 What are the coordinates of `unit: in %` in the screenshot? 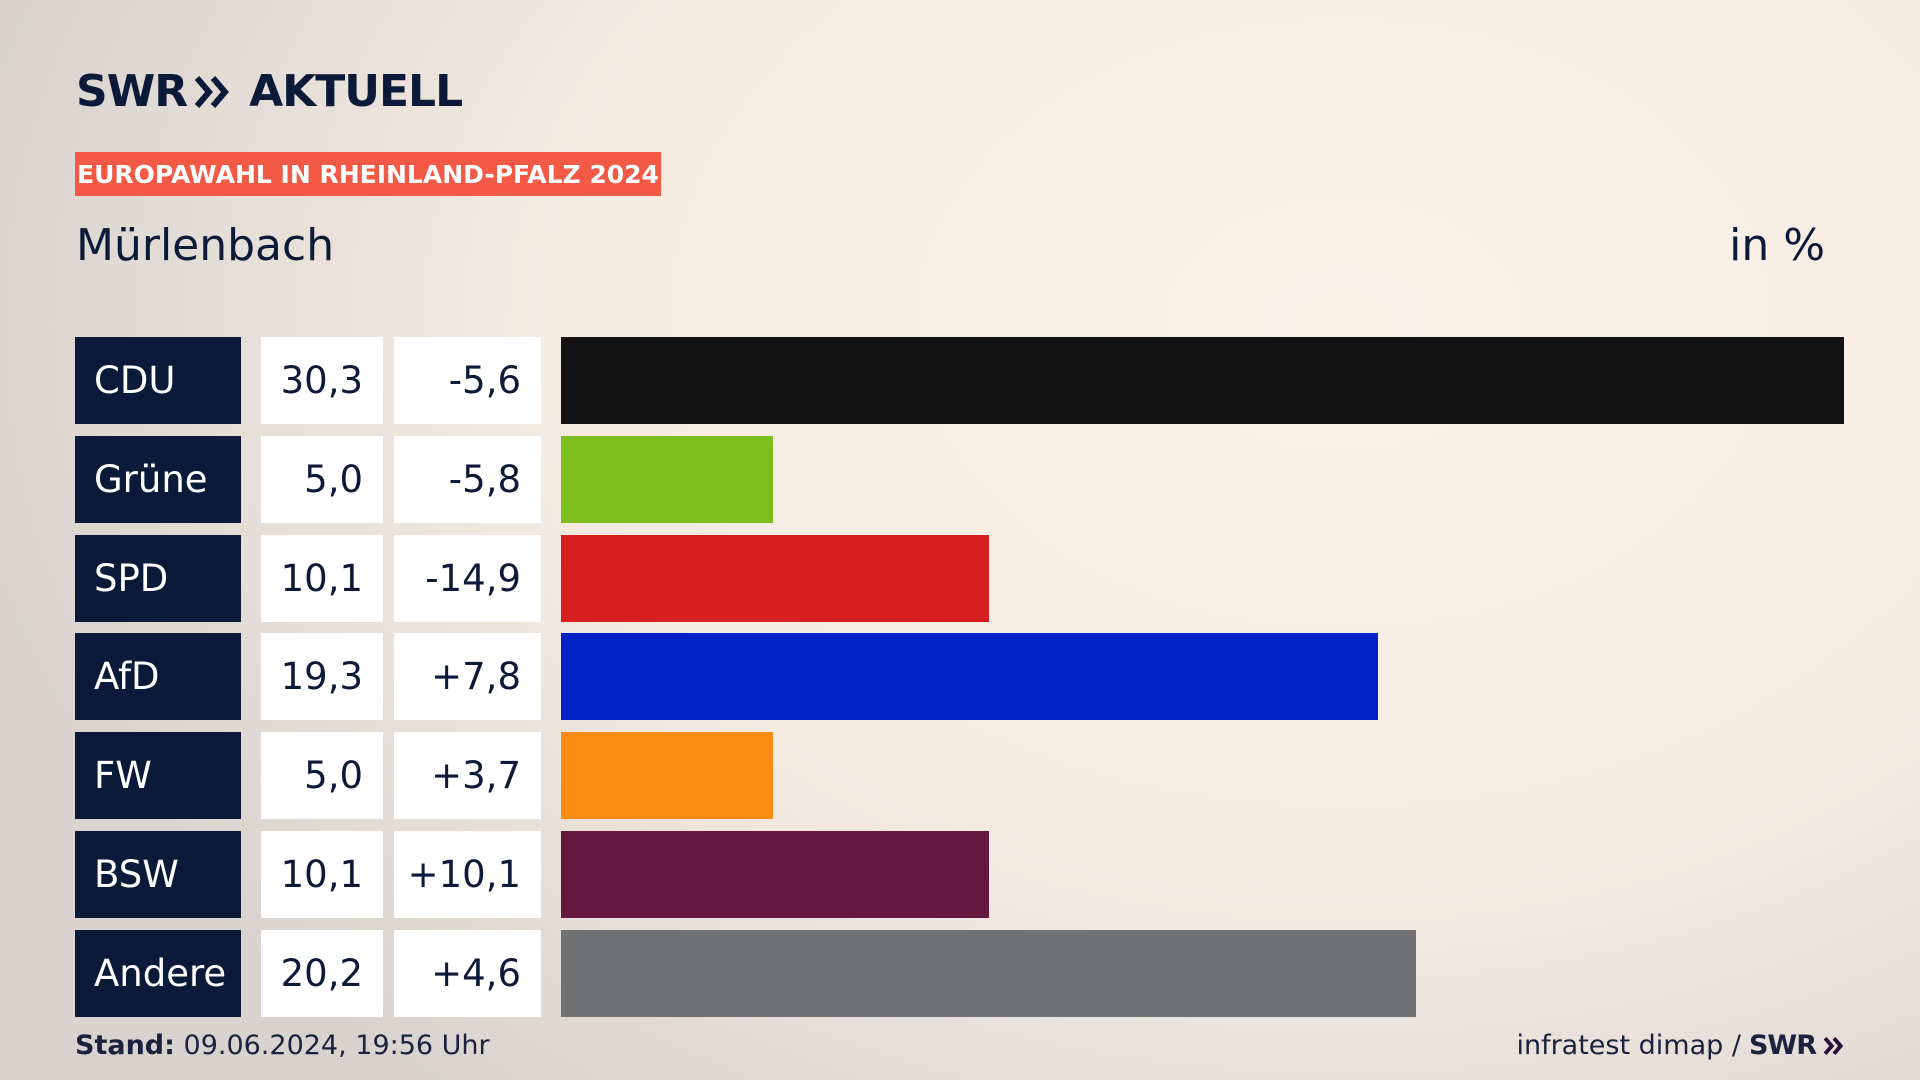 It's located at (1777, 245).